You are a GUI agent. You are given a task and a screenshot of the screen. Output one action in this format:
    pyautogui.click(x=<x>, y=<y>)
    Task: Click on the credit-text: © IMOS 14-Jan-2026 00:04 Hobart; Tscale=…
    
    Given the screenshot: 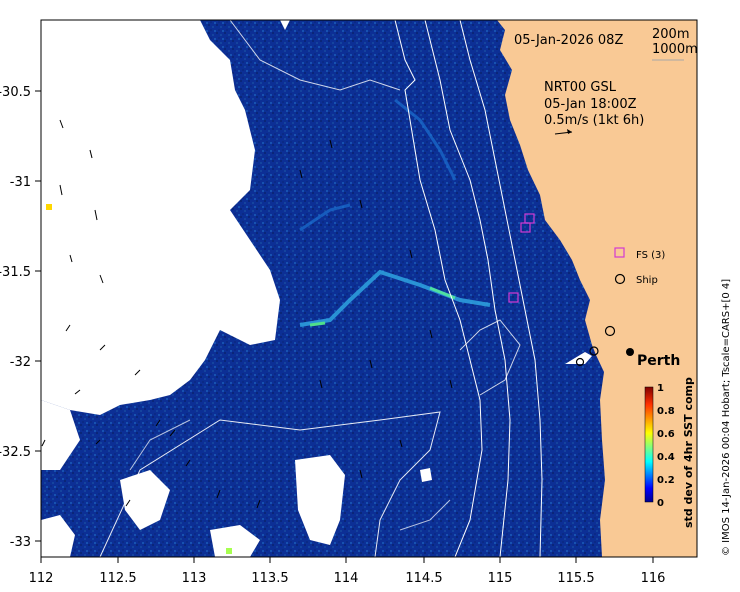 What is the action you would take?
    pyautogui.click(x=726, y=417)
    